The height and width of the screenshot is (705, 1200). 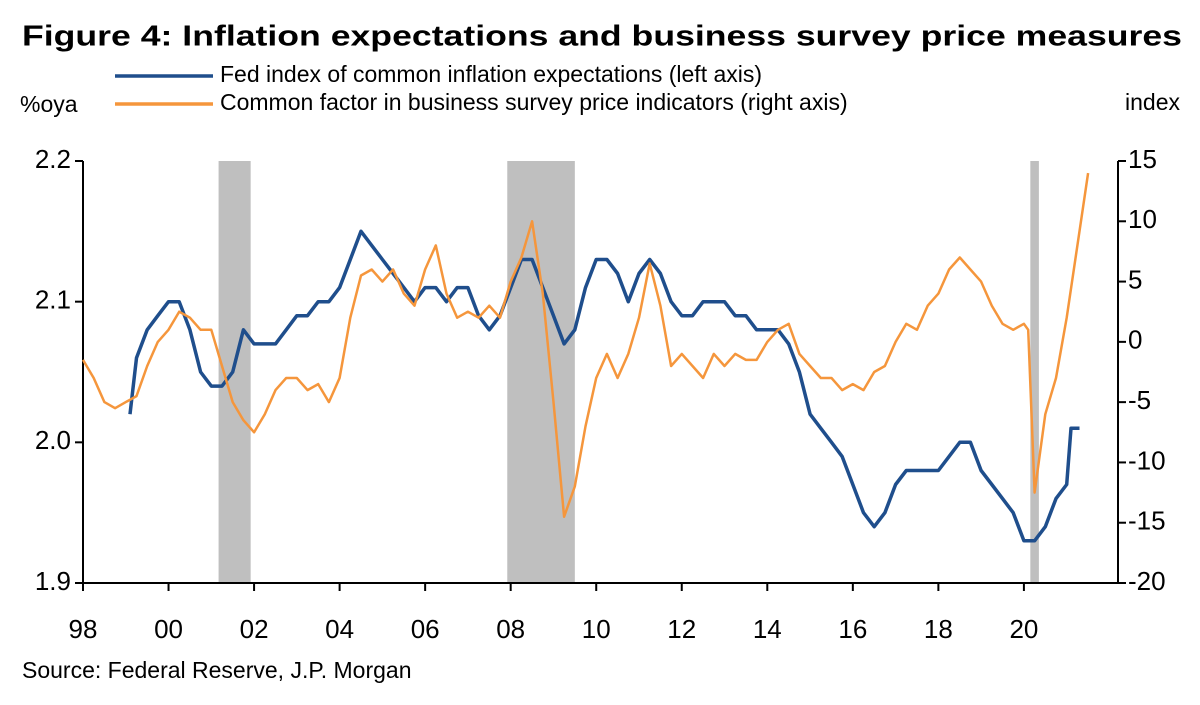 What do you see at coordinates (1152, 102) in the screenshot?
I see `y2-axis-label: index` at bounding box center [1152, 102].